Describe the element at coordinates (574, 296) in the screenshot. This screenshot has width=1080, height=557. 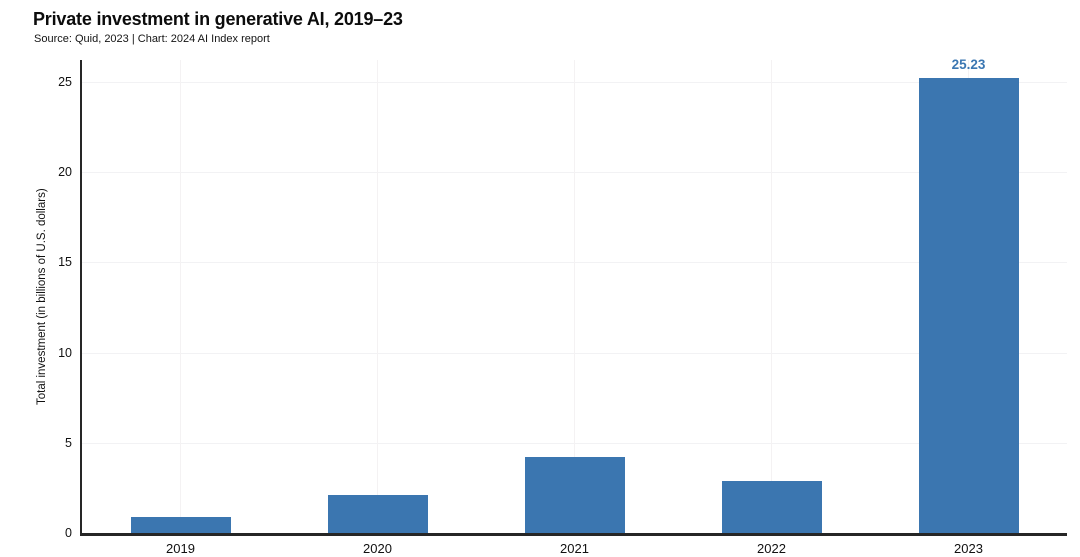
I see `v-gridline-2021` at that location.